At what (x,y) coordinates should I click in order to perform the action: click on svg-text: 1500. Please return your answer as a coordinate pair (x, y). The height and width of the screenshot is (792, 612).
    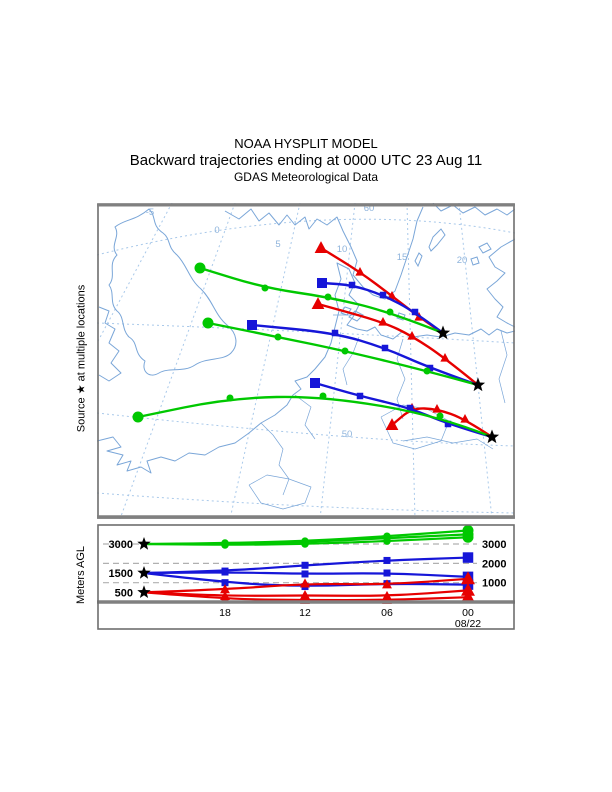
    Looking at the image, I should click on (121, 574).